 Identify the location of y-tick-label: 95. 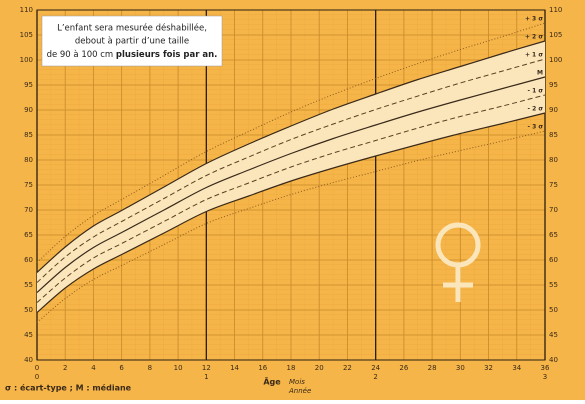
(28, 85).